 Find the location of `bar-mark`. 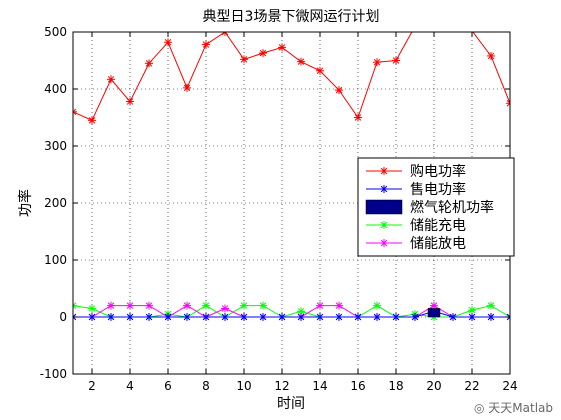

bar-mark is located at coordinates (434, 313).